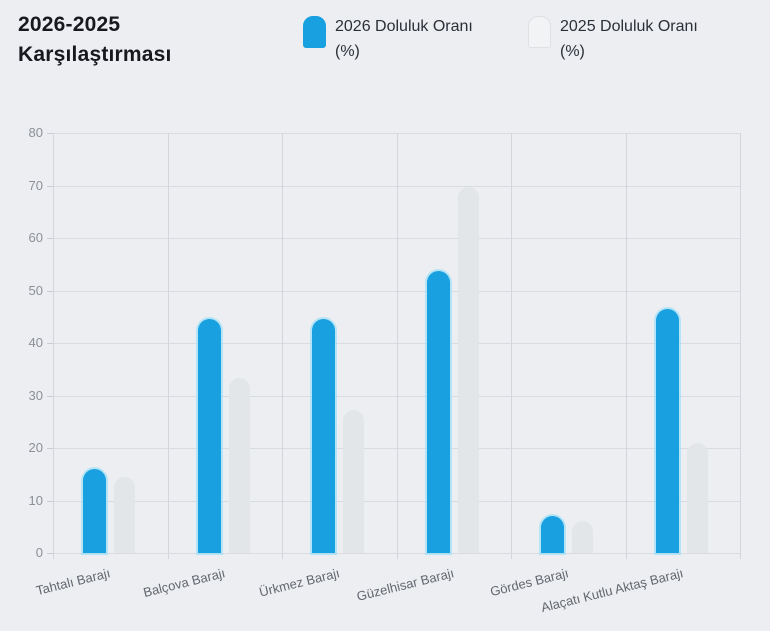  I want to click on x-axis-label: Tahtalı Barajı, so click(73, 582).